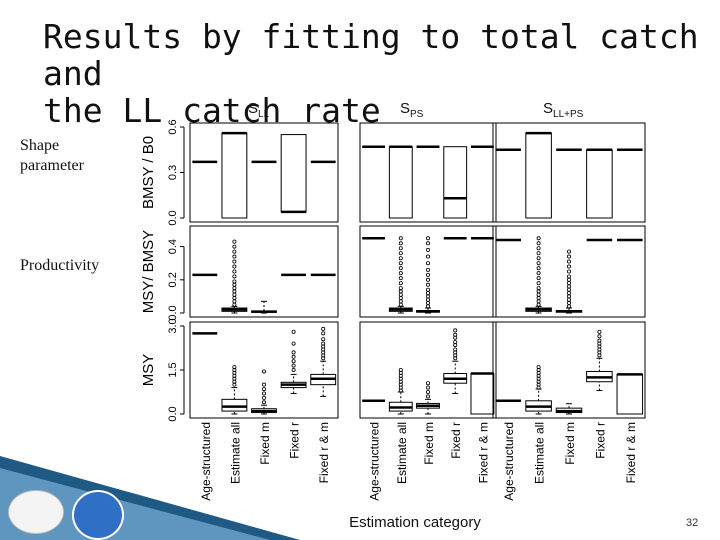  What do you see at coordinates (456, 440) in the screenshot?
I see `category-label: Fixed r` at bounding box center [456, 440].